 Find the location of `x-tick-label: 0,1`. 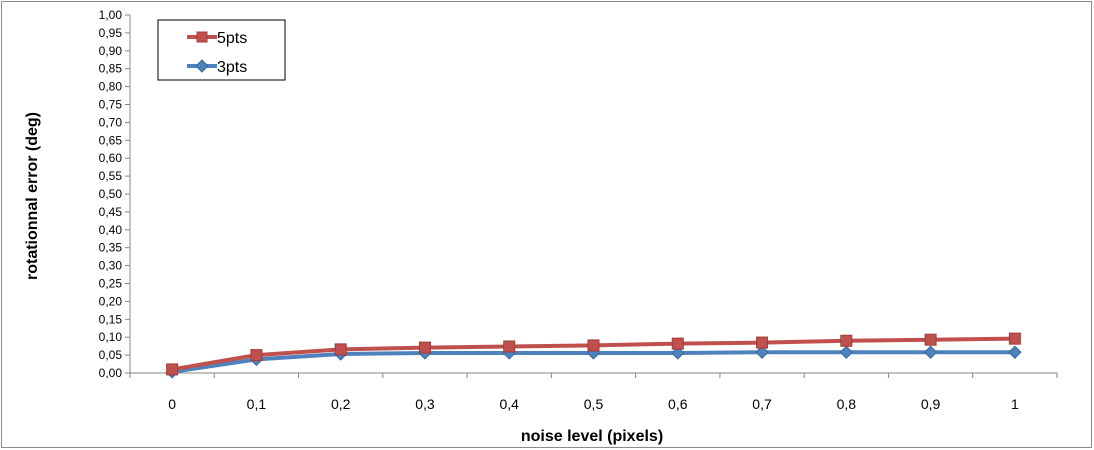

x-tick-label: 0,1 is located at coordinates (257, 404).